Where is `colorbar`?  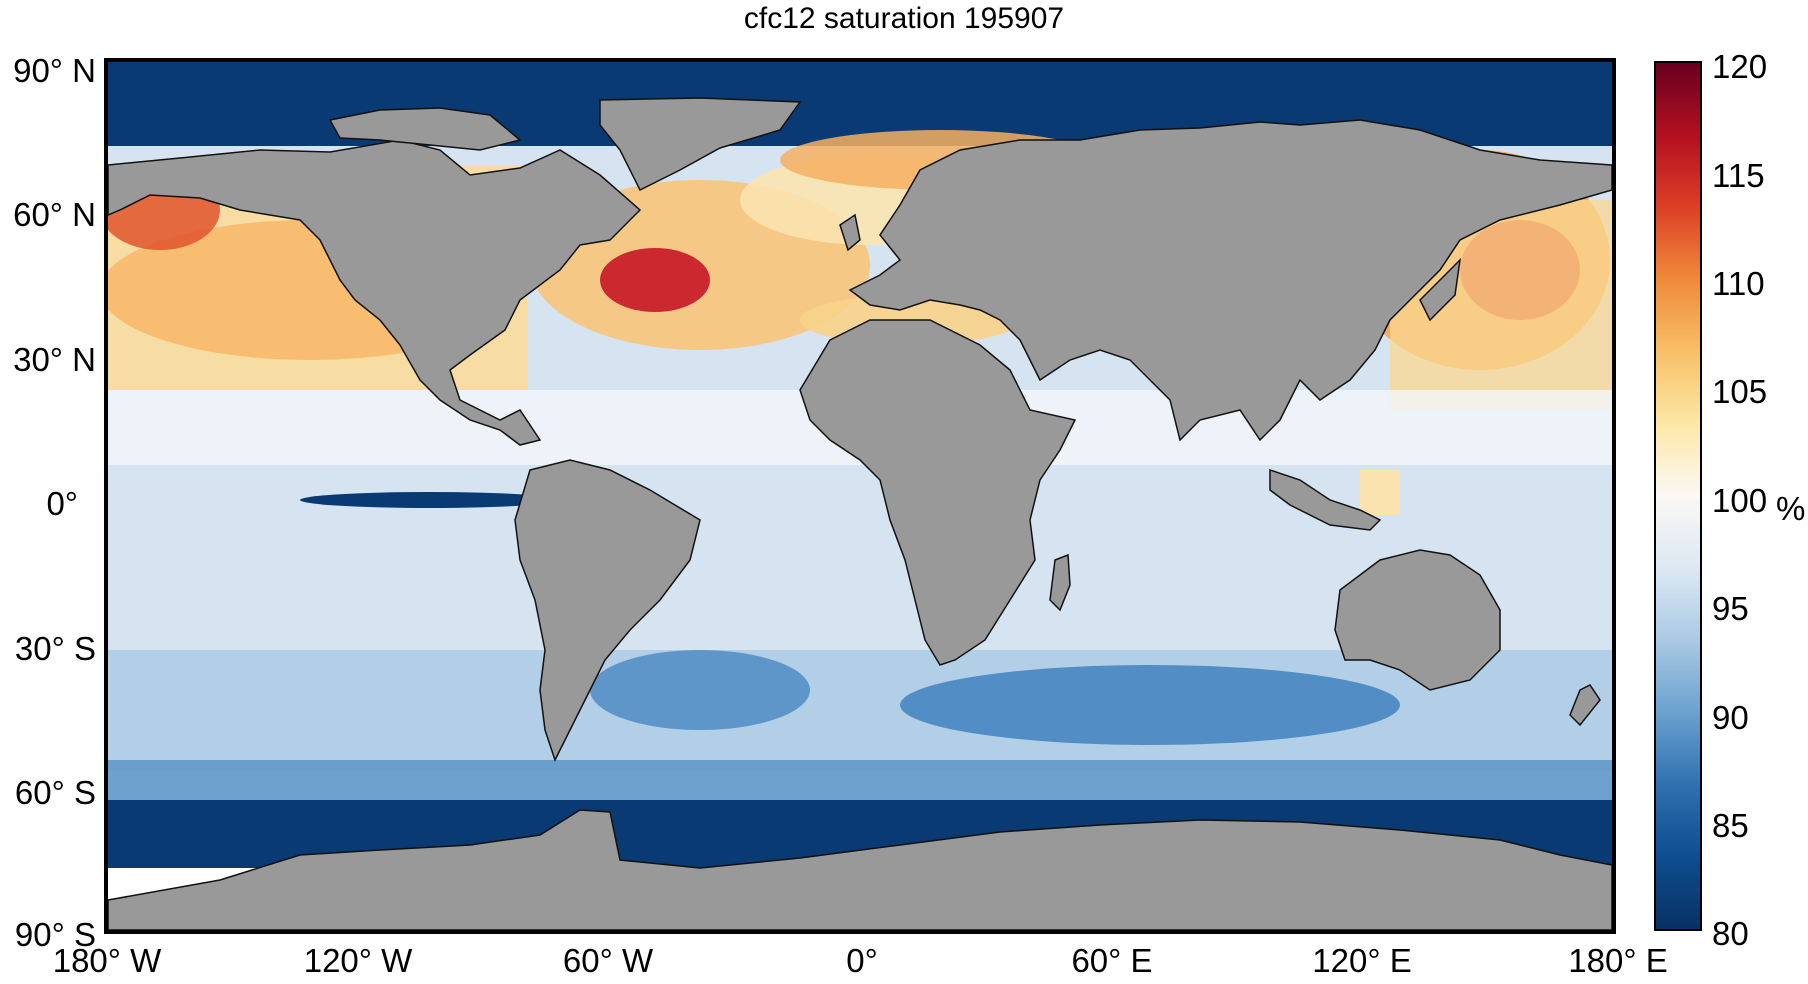 colorbar is located at coordinates (1678, 496).